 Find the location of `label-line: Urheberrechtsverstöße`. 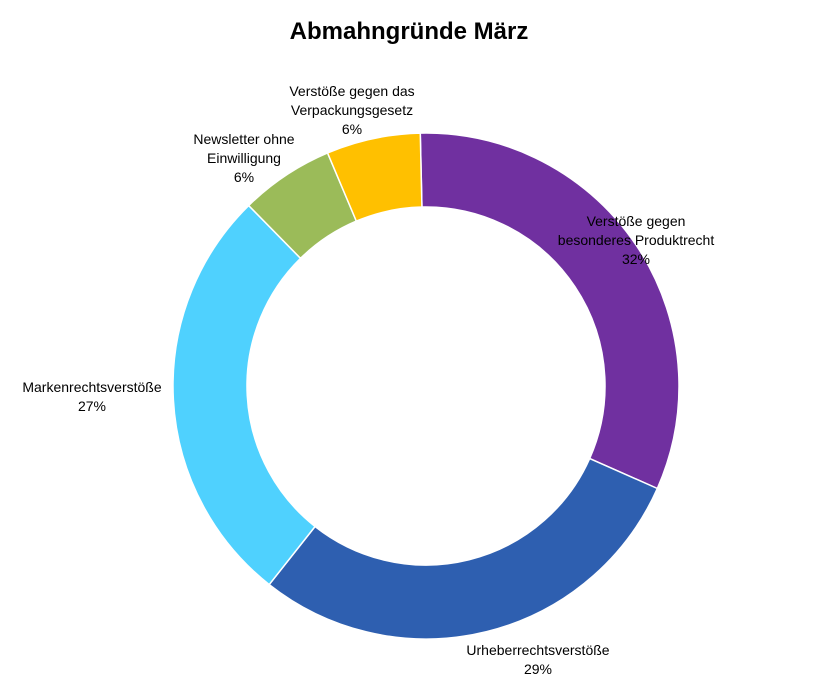

label-line: Urheberrechtsverstöße is located at coordinates (538, 650).